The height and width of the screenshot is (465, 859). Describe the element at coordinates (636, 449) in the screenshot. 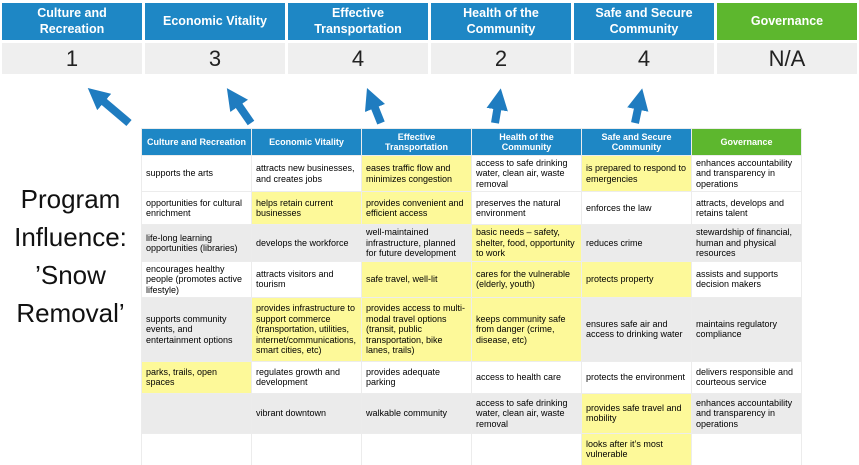

I see `table-cell: looks after it’s most vulnerable` at that location.